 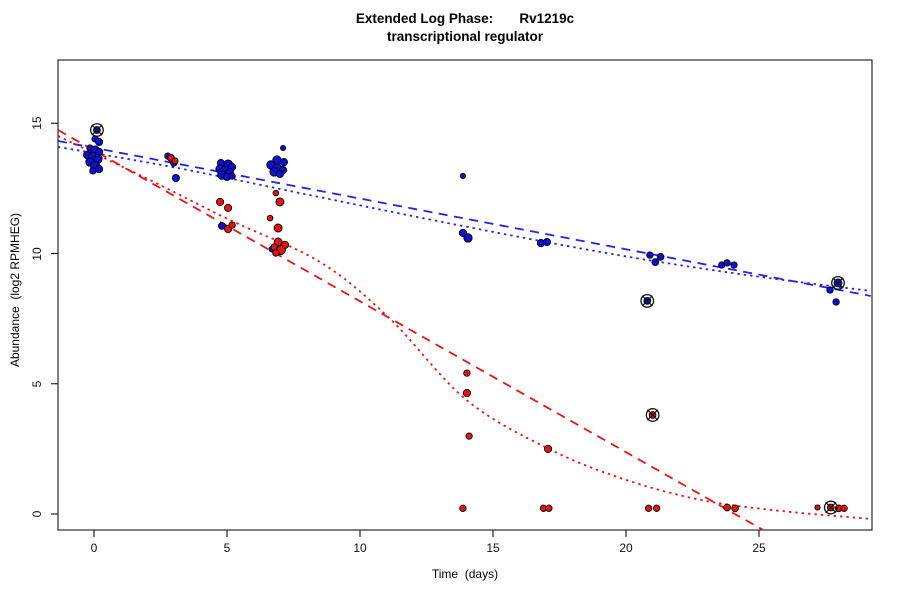 What do you see at coordinates (626, 548) in the screenshot?
I see `x-tick-label-20: 20` at bounding box center [626, 548].